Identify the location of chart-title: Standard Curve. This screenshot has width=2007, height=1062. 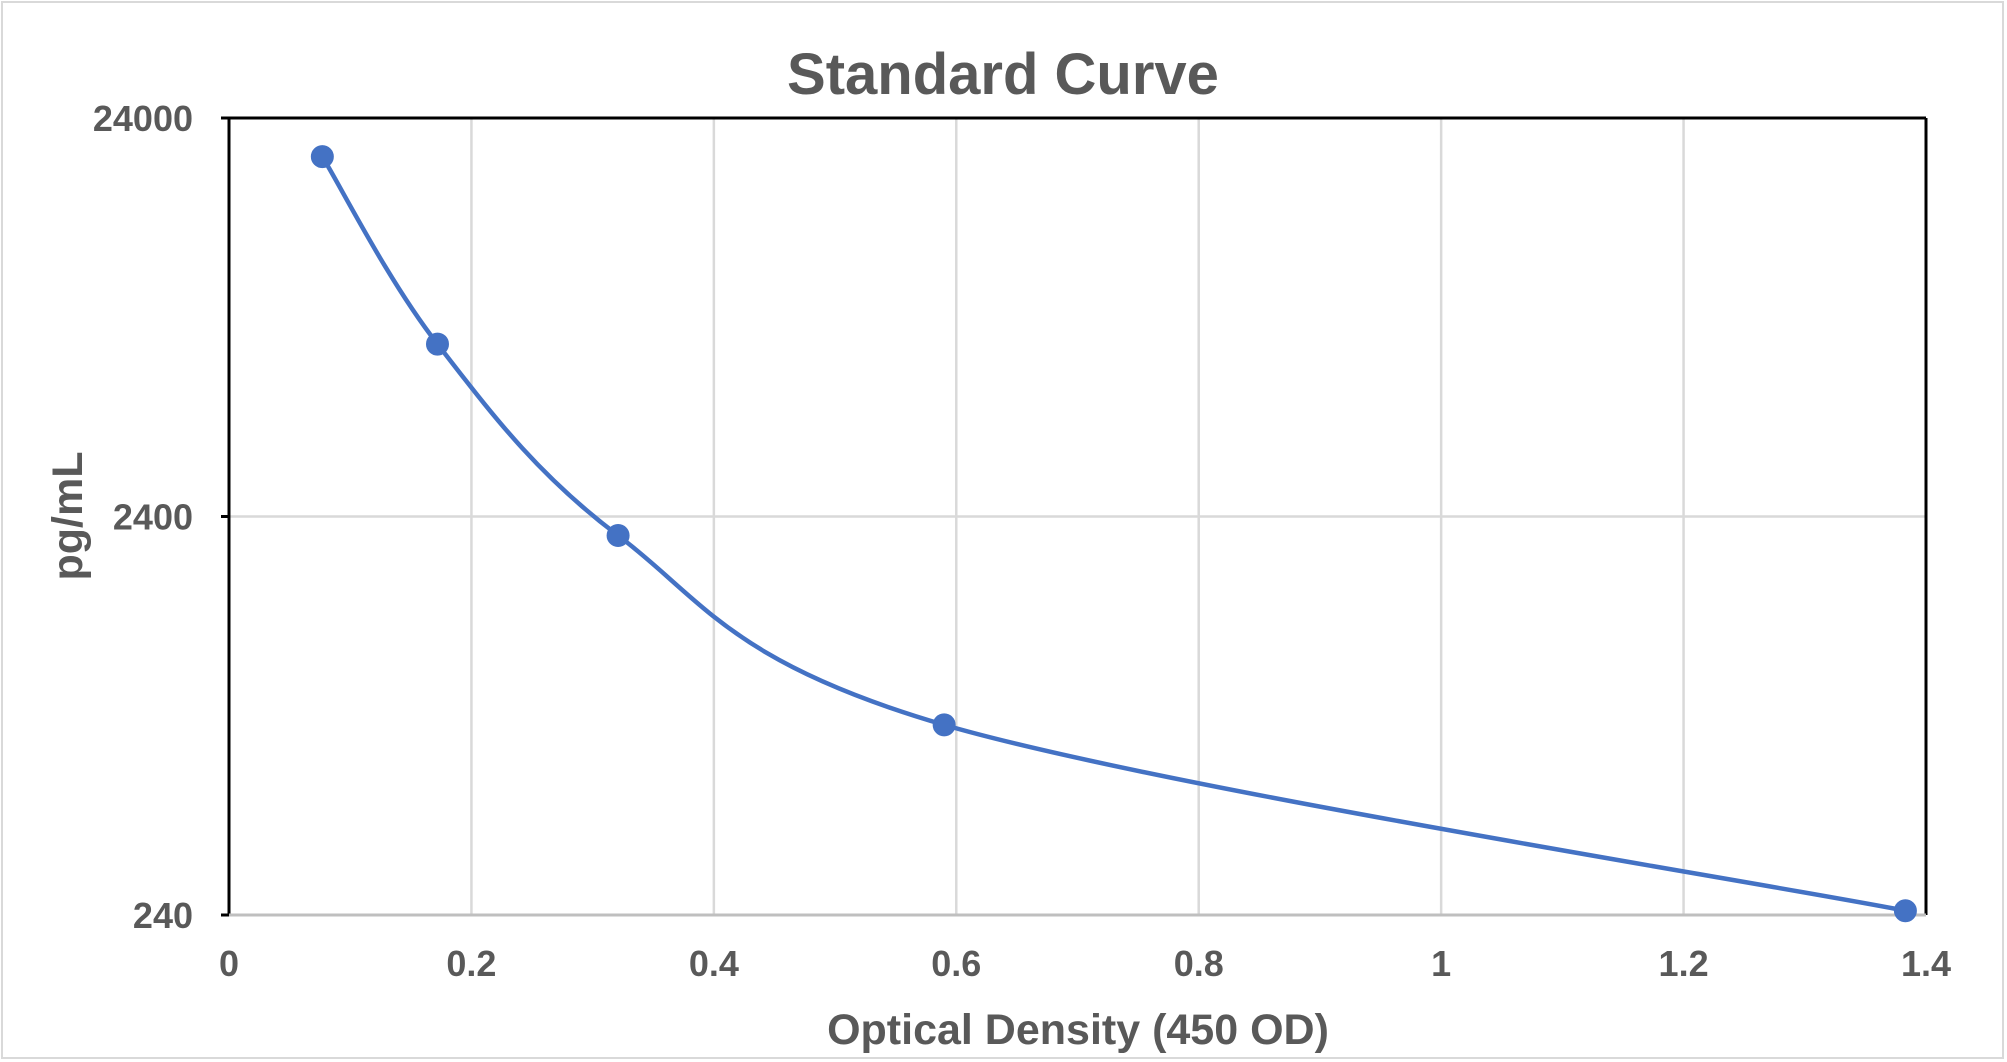
(1003, 74).